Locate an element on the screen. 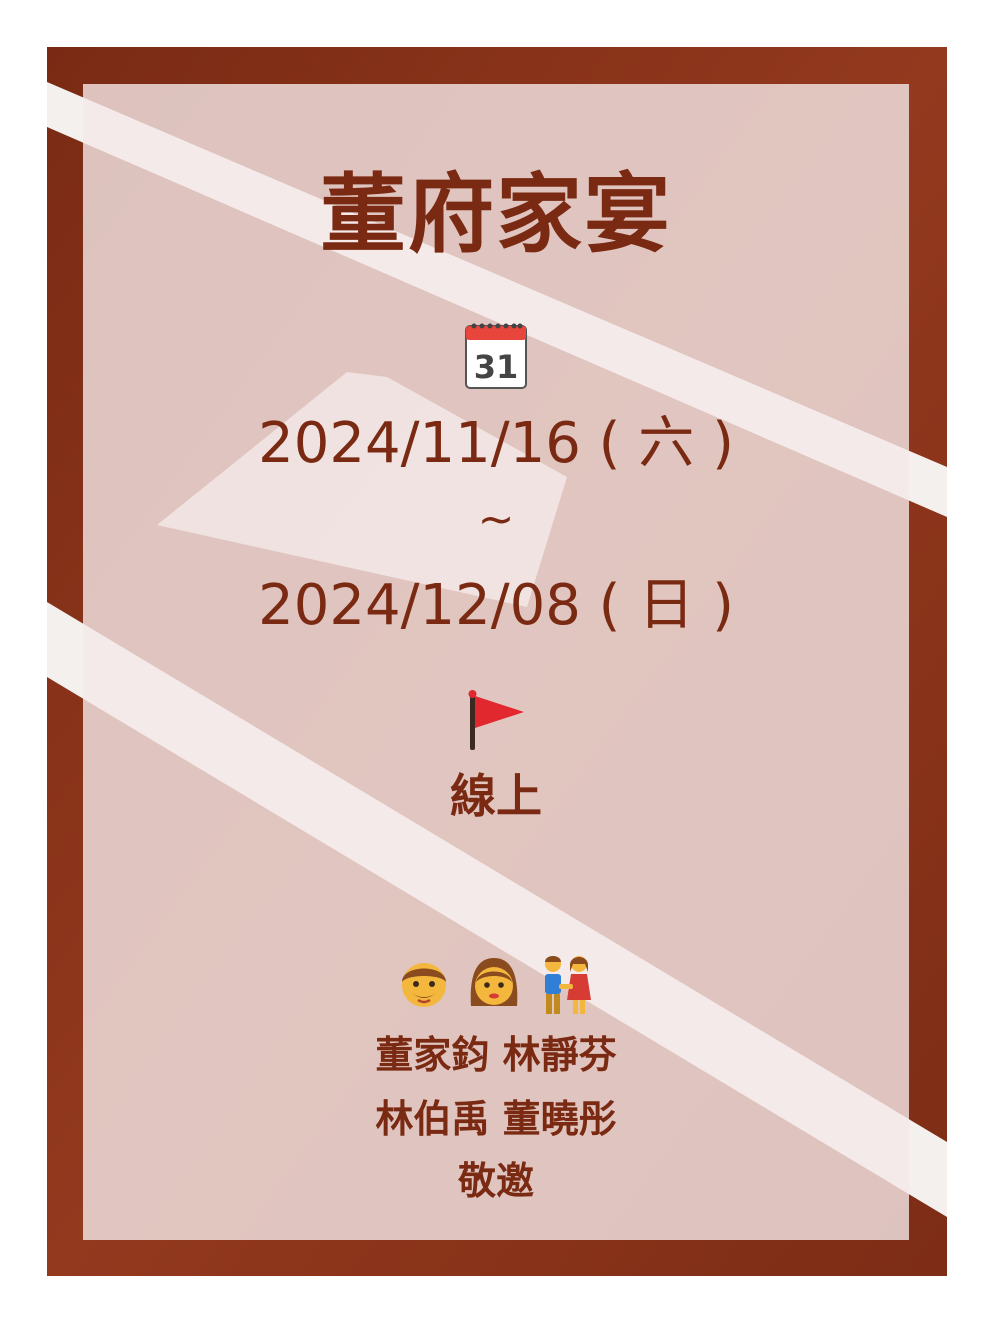 This screenshot has width=992, height=1323. end-date: 2024/12/08 ( 日 ) is located at coordinates (496, 605).